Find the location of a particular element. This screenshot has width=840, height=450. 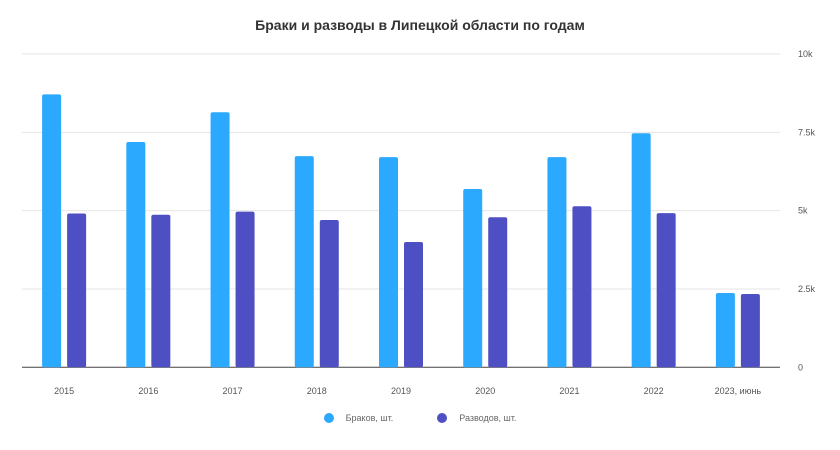

bar-divorces-2019 is located at coordinates (413, 304).